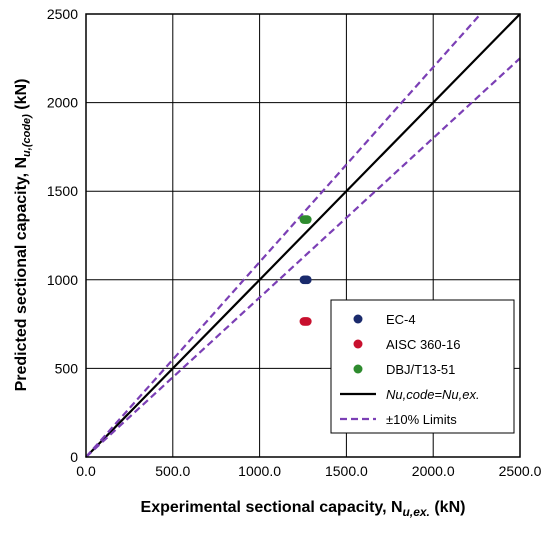 The width and height of the screenshot is (550, 534). I want to click on y-axis-title-main: Predicted sectional capacity, N, so click(21, 274).